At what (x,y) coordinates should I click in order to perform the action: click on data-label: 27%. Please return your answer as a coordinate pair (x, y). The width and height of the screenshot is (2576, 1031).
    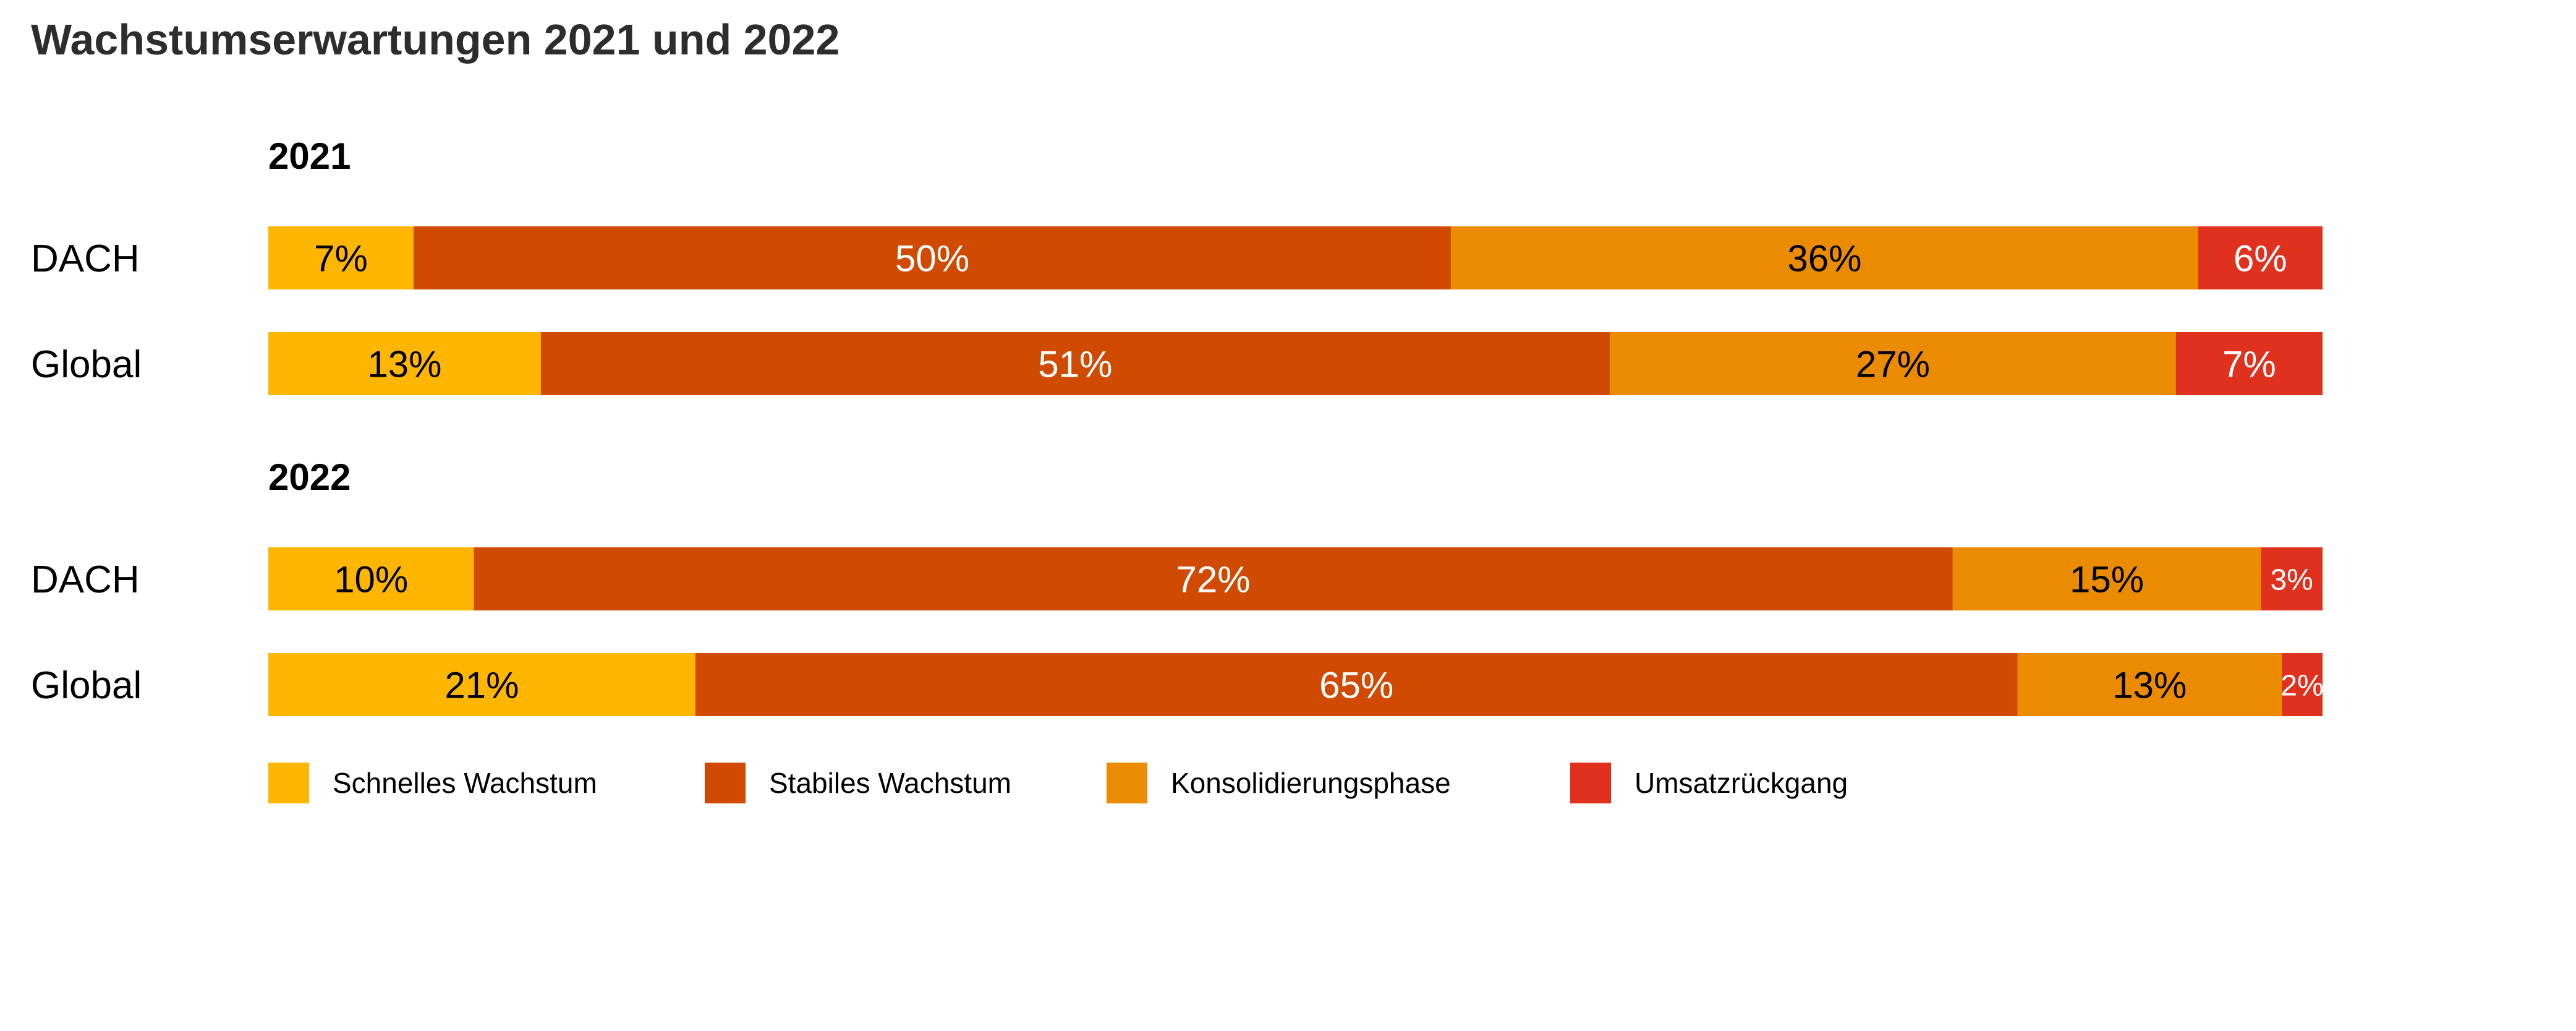
    Looking at the image, I should click on (1893, 365).